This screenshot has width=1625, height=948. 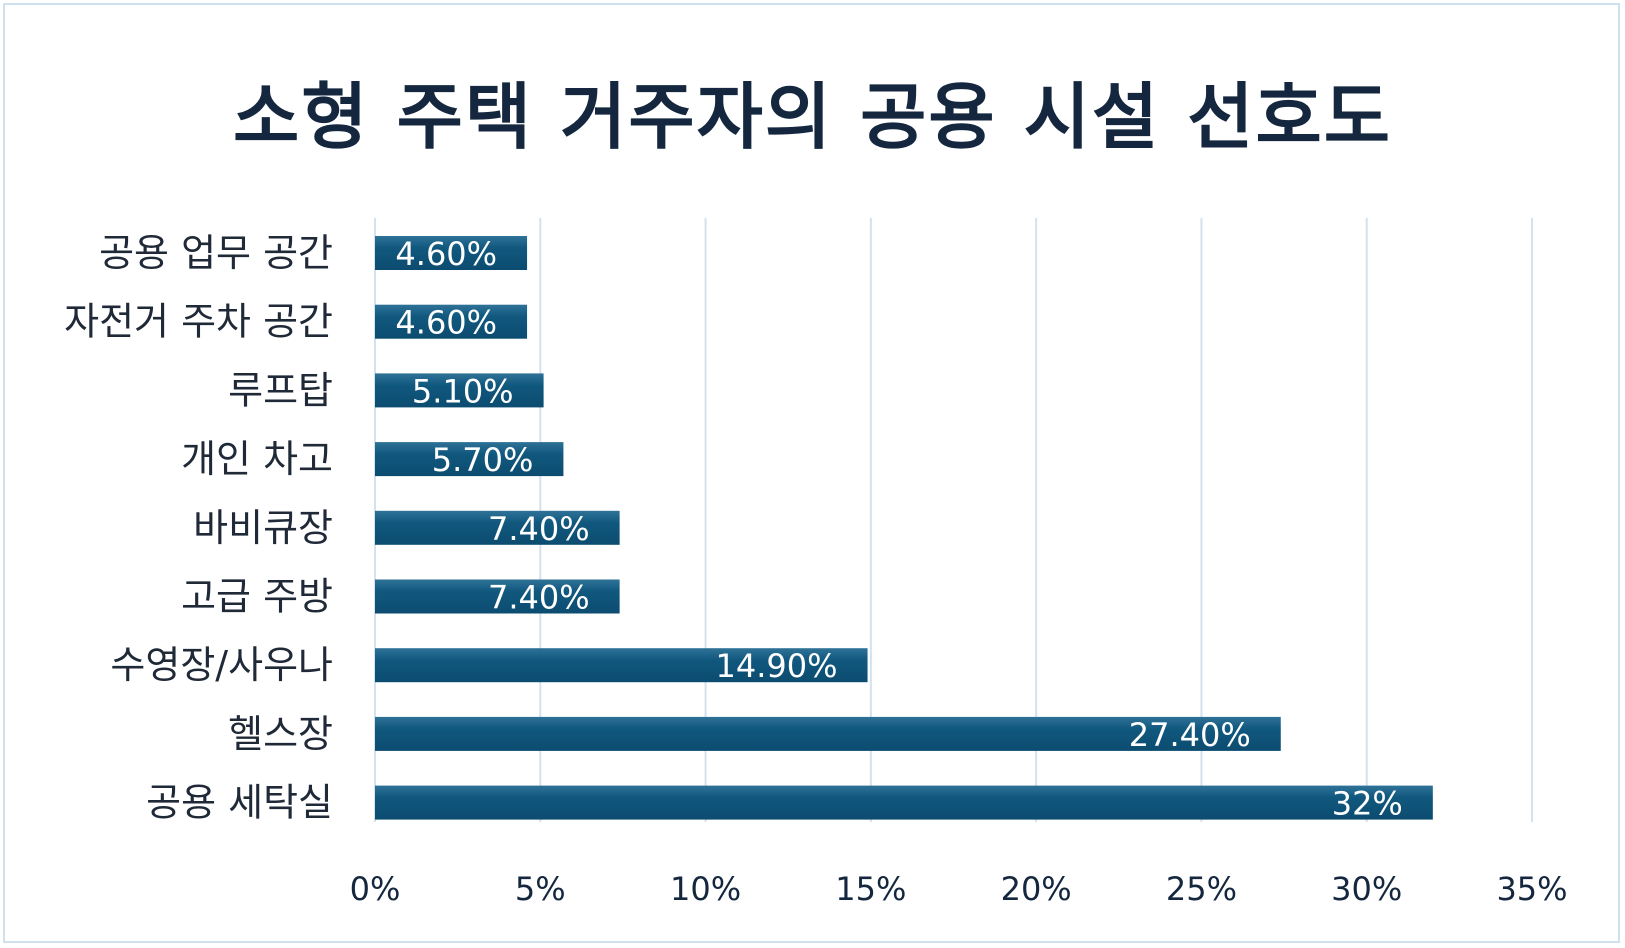 I want to click on category-label: 바비큐장, so click(x=263, y=528).